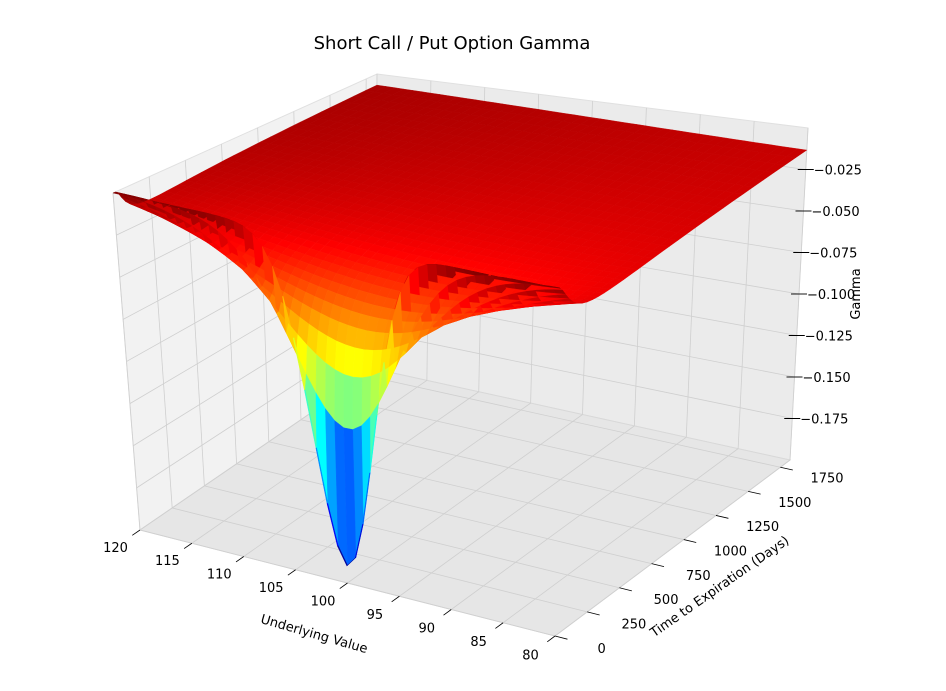 The width and height of the screenshot is (946, 691). Describe the element at coordinates (838, 171) in the screenshot. I see `z-tick-label: −0.025` at that location.